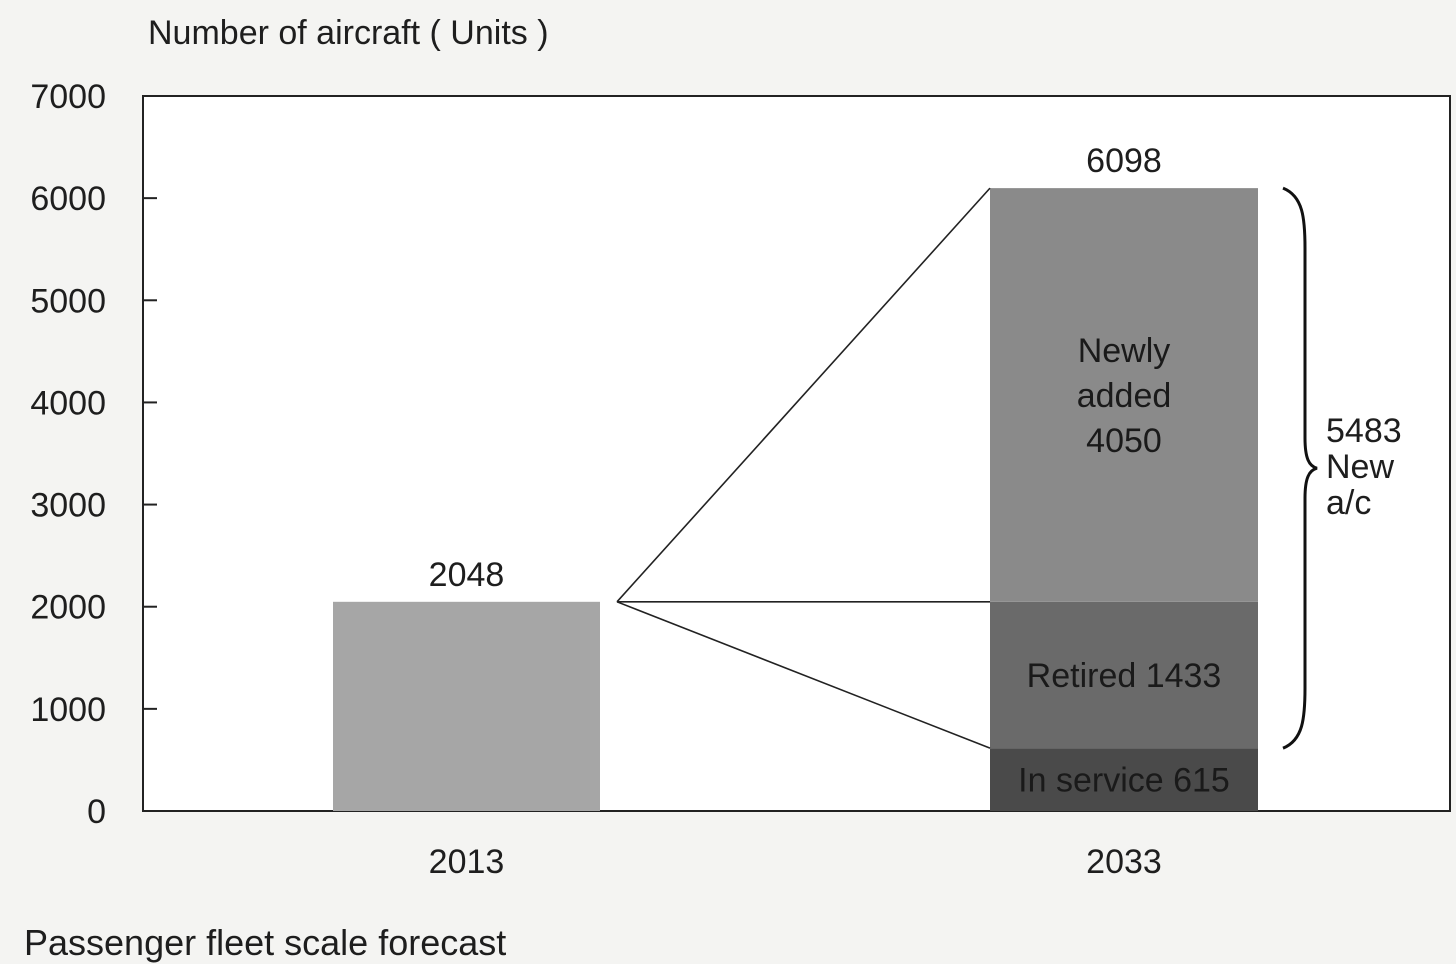  Describe the element at coordinates (1124, 161) in the screenshot. I see `bar-2033-total-label: 6098` at that location.